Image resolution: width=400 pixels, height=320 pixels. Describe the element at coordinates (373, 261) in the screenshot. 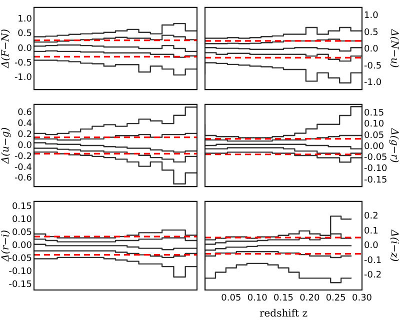

I see `y-tick-label: -0.1` at that location.